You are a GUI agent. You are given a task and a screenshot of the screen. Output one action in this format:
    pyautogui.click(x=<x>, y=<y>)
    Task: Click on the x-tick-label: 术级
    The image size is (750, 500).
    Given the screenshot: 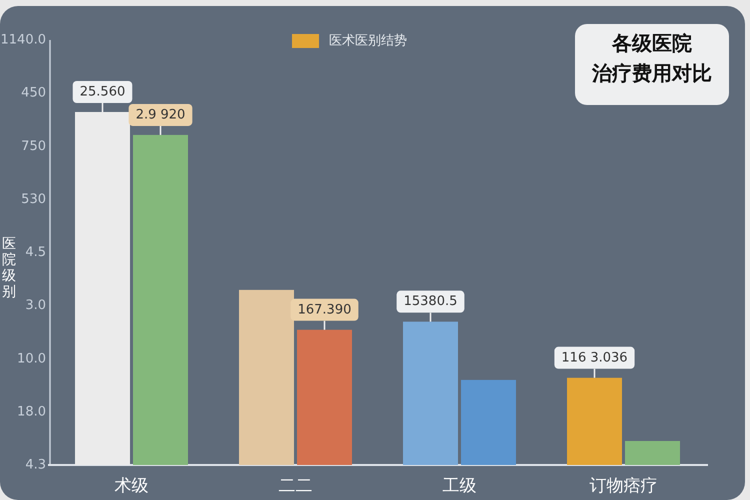 What is the action you would take?
    pyautogui.click(x=131, y=486)
    